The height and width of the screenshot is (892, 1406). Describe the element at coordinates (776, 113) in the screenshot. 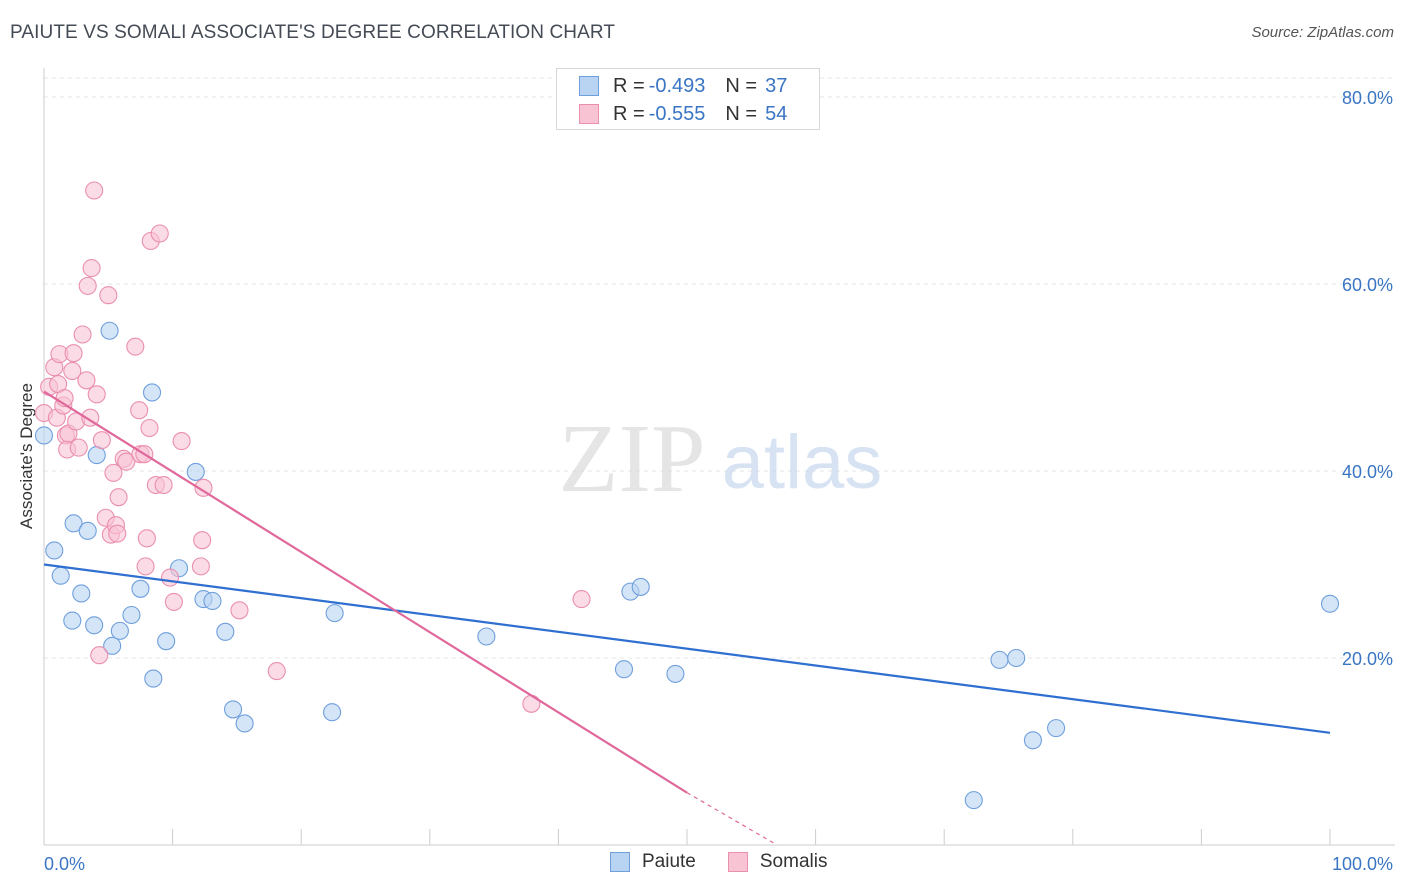

I see `legend-n-value: 54` at that location.